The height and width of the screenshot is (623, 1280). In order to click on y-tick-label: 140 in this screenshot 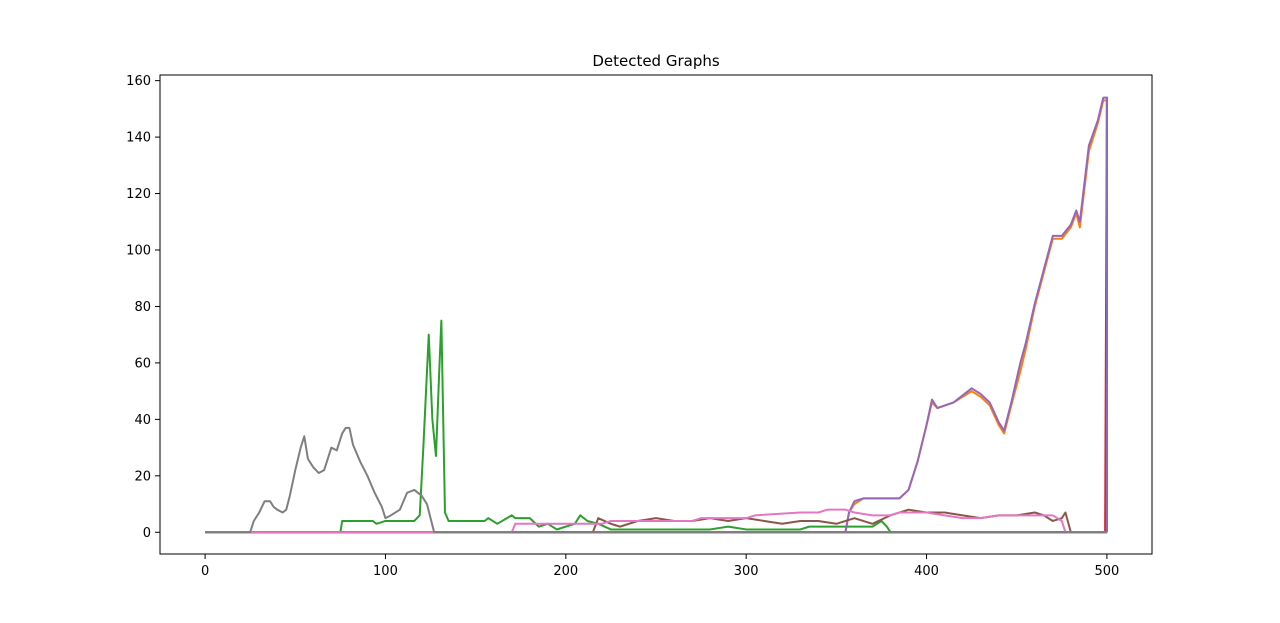, I will do `click(138, 138)`.